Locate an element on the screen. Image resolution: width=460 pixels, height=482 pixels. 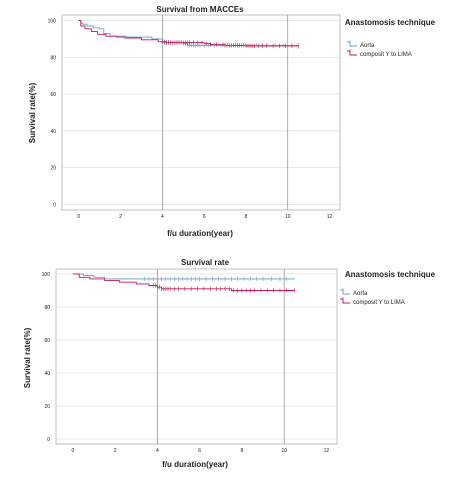
series-group is located at coordinates (183, 282).